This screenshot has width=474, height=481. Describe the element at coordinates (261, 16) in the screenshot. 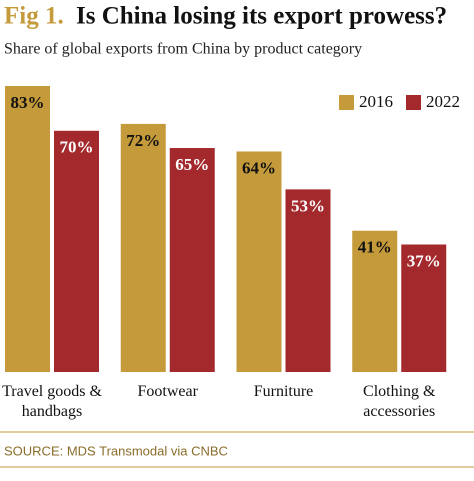

I see `chart-title: Is China losing its export prowess?` at that location.